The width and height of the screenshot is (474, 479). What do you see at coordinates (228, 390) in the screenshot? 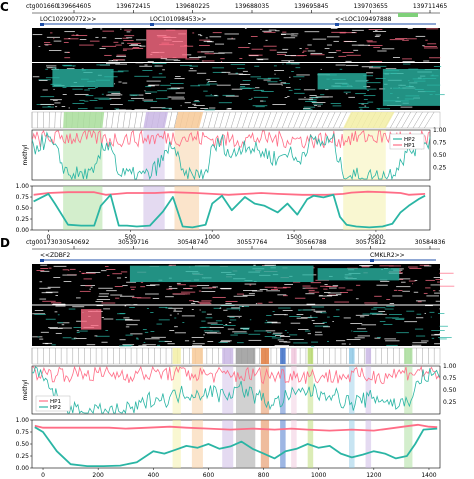
I see `methyl-shade` at bounding box center [228, 390].